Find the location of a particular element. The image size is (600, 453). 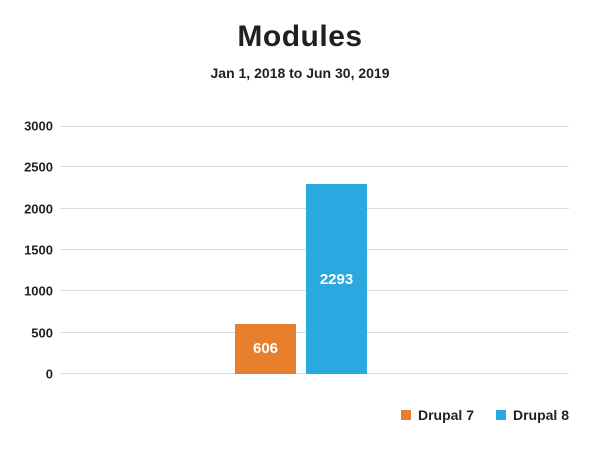

bar-value-label-drupal-7: 606 is located at coordinates (265, 349).